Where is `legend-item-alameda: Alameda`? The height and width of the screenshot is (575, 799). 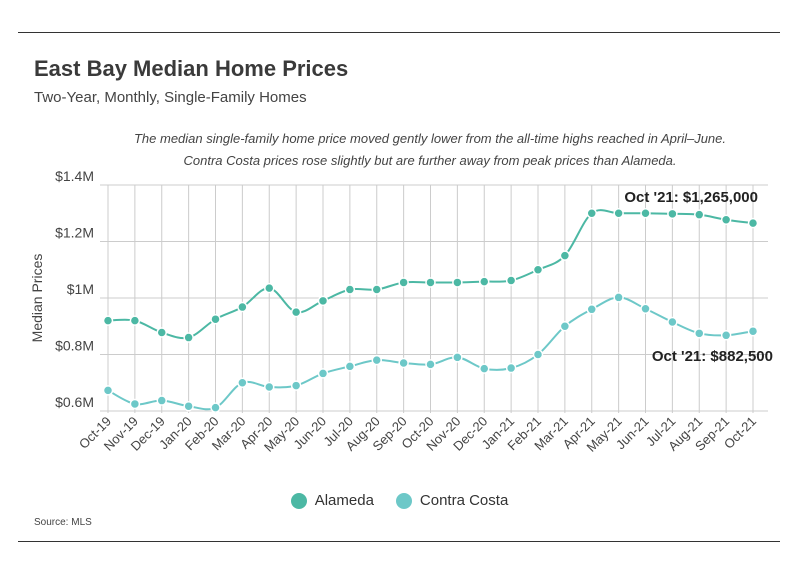 legend-item-alameda: Alameda is located at coordinates (332, 500).